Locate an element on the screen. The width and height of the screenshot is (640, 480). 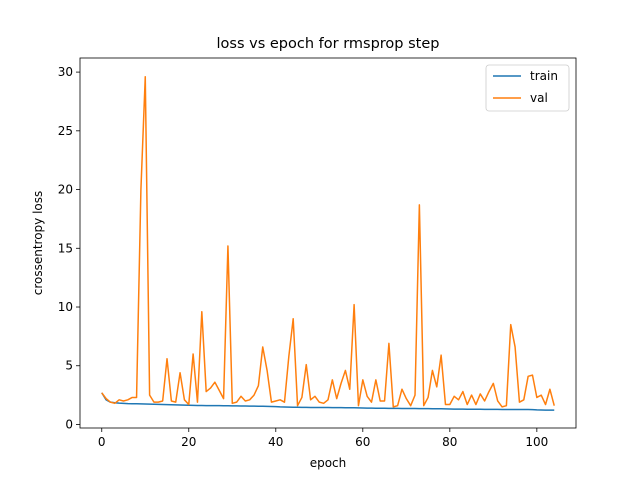
y-tick-label: 15 is located at coordinates (65, 248).